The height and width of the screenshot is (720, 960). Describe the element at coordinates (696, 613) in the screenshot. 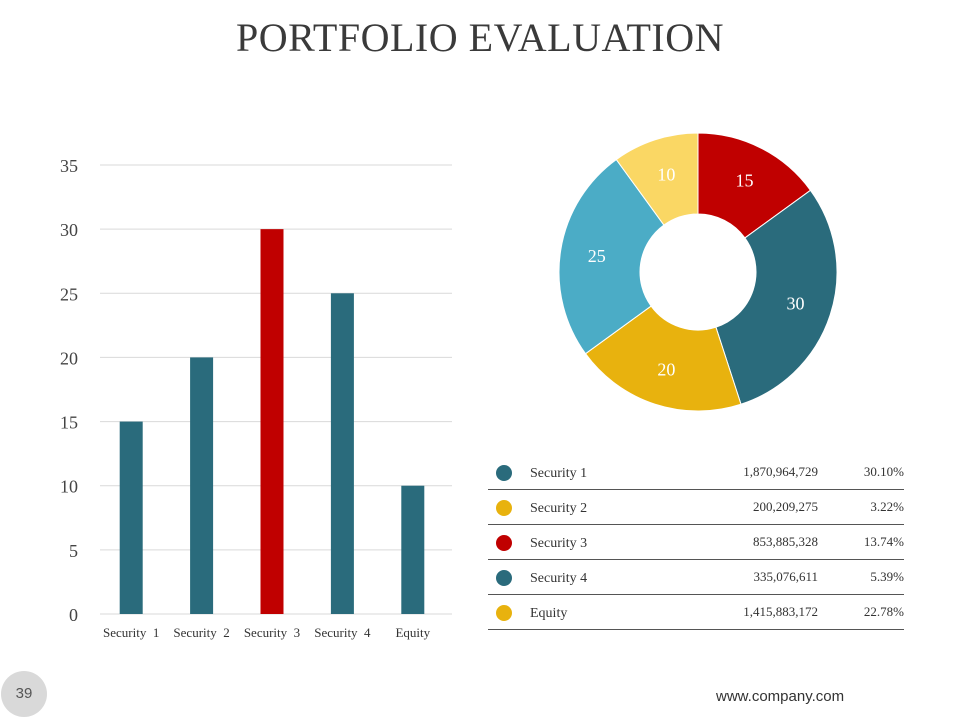

I see `legend-row-equity: Equity 1,415,883,172 22.78%` at that location.